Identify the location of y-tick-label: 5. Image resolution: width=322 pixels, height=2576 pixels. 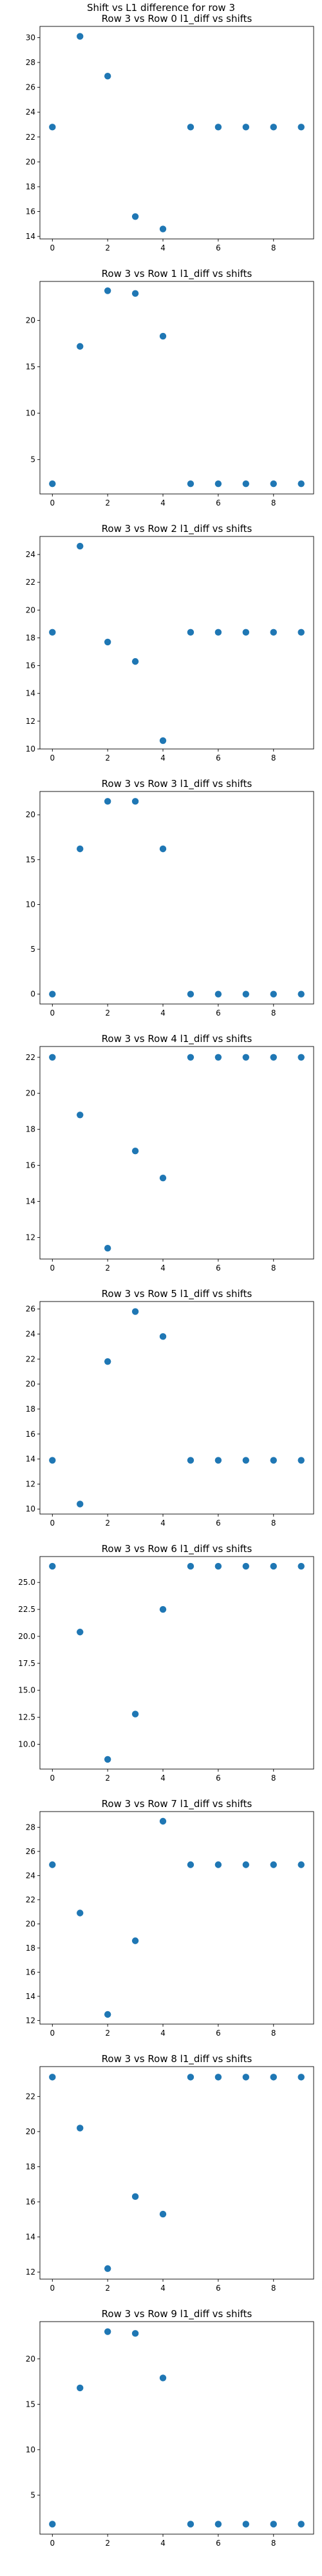
(32, 2494).